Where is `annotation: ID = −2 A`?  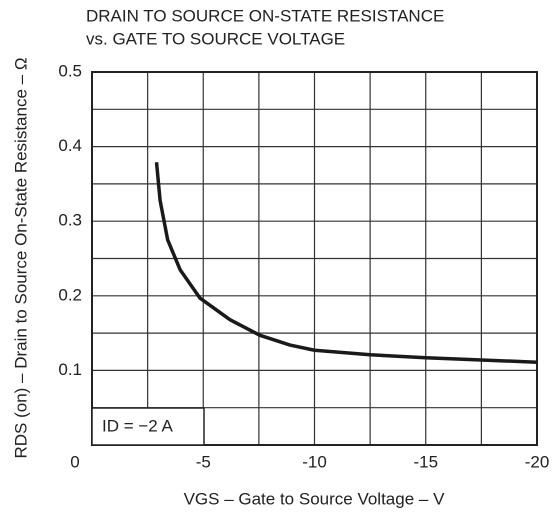 annotation: ID = −2 A is located at coordinates (138, 425).